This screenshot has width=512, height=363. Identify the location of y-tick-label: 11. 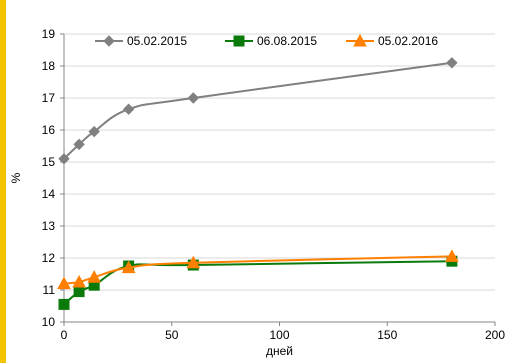
(49, 290).